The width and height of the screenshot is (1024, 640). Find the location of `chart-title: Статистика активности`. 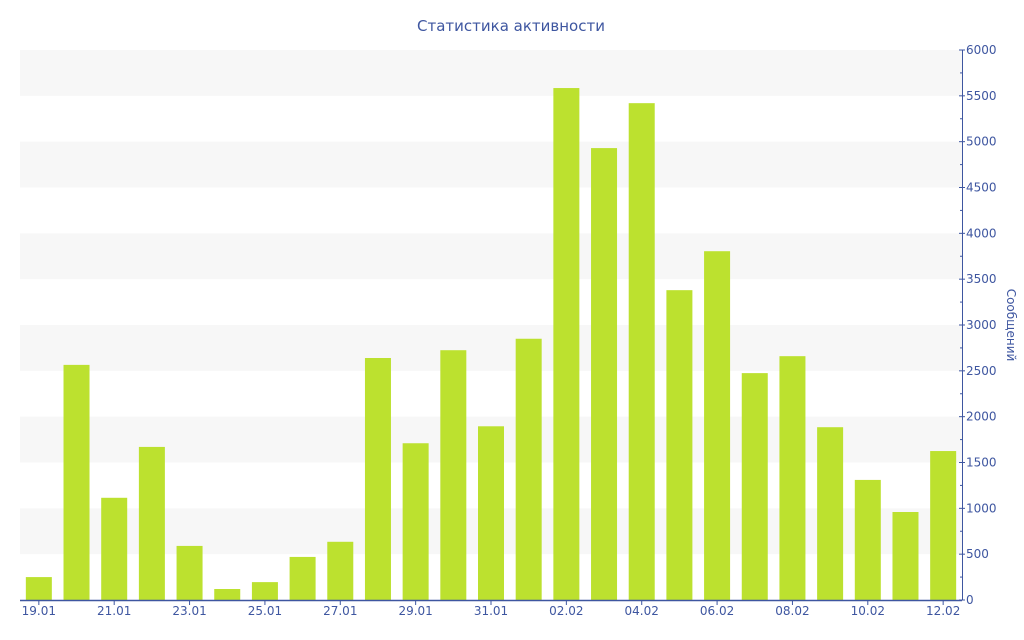

chart-title: Статистика активности is located at coordinates (511, 26).